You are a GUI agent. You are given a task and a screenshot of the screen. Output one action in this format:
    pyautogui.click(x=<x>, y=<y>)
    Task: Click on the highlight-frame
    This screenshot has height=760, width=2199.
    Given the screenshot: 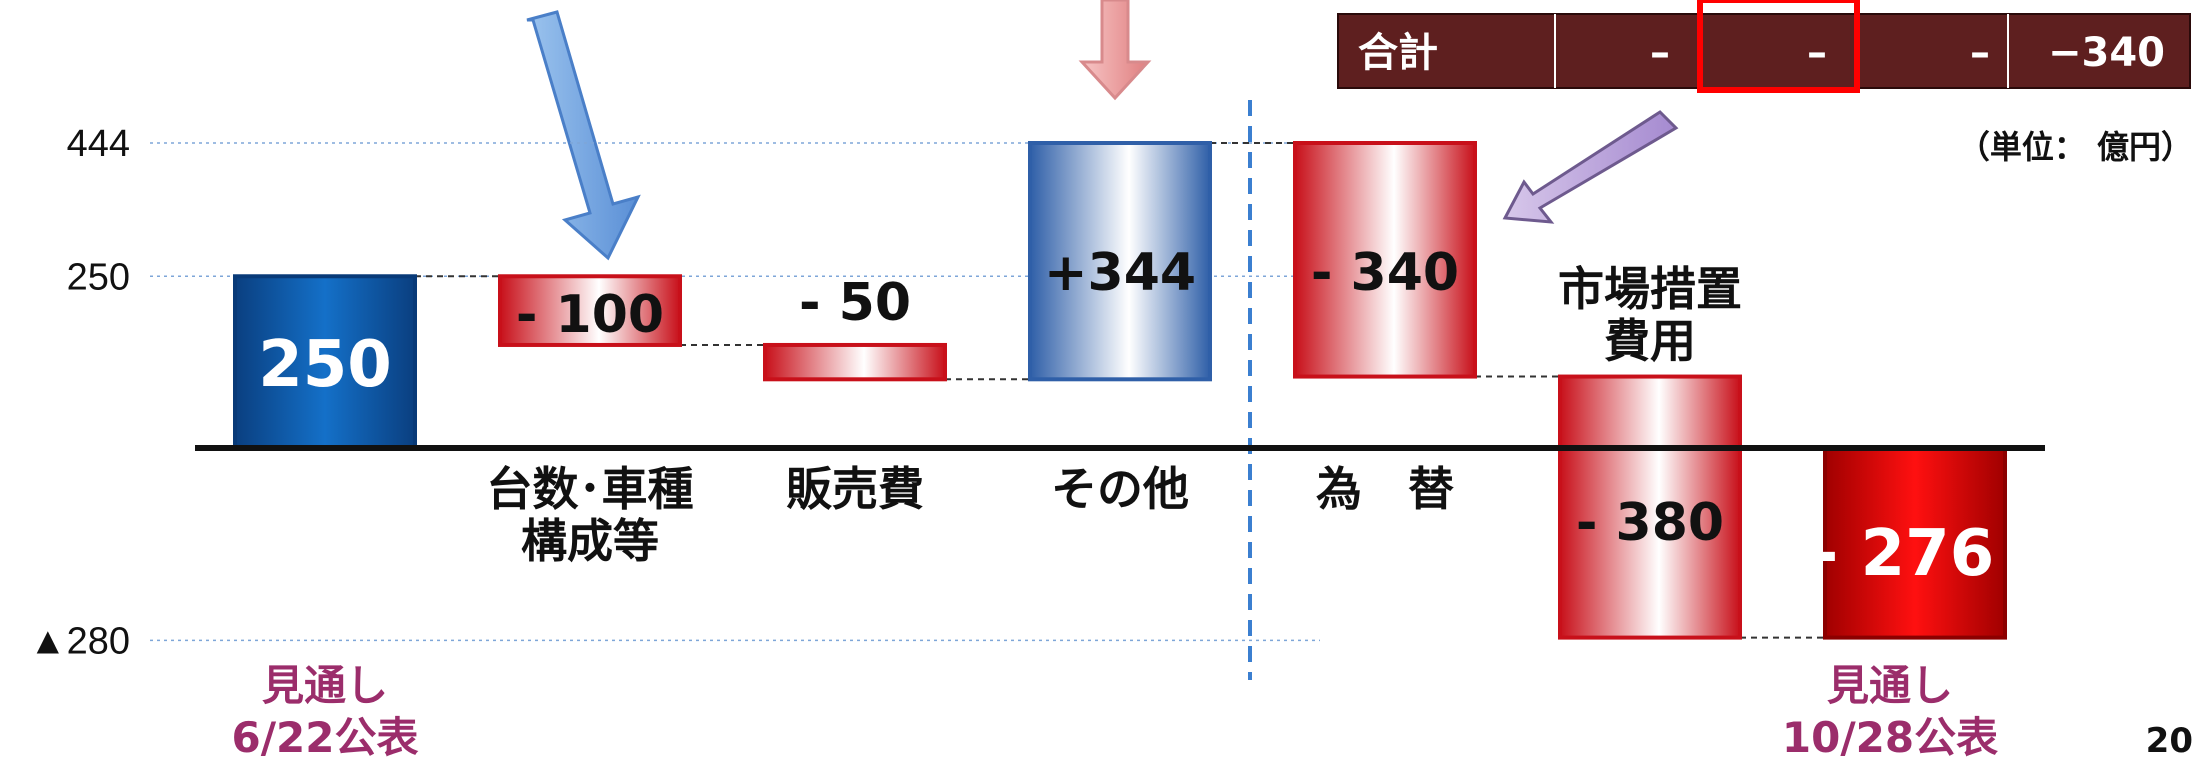 What is the action you would take?
    pyautogui.click(x=1778, y=46)
    